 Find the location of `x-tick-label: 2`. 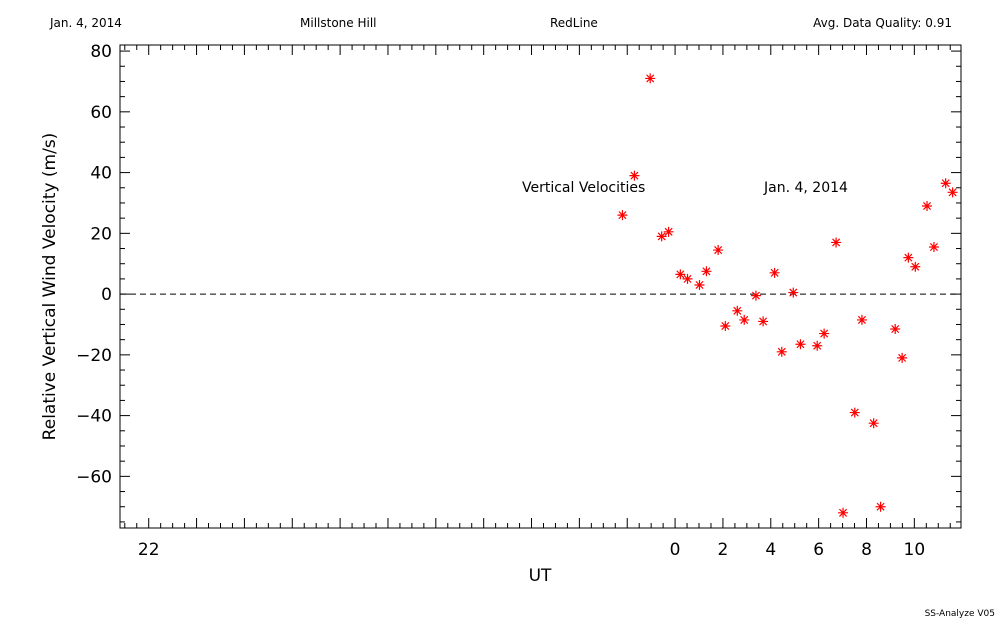

x-tick-label: 2 is located at coordinates (723, 550).